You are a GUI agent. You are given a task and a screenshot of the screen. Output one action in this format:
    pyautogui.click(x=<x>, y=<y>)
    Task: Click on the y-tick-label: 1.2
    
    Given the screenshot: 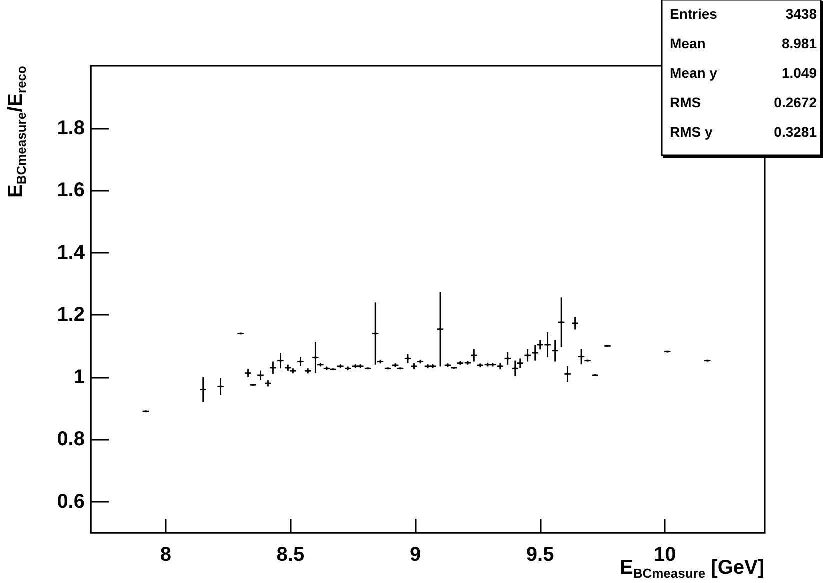 What is the action you would take?
    pyautogui.click(x=71, y=315)
    